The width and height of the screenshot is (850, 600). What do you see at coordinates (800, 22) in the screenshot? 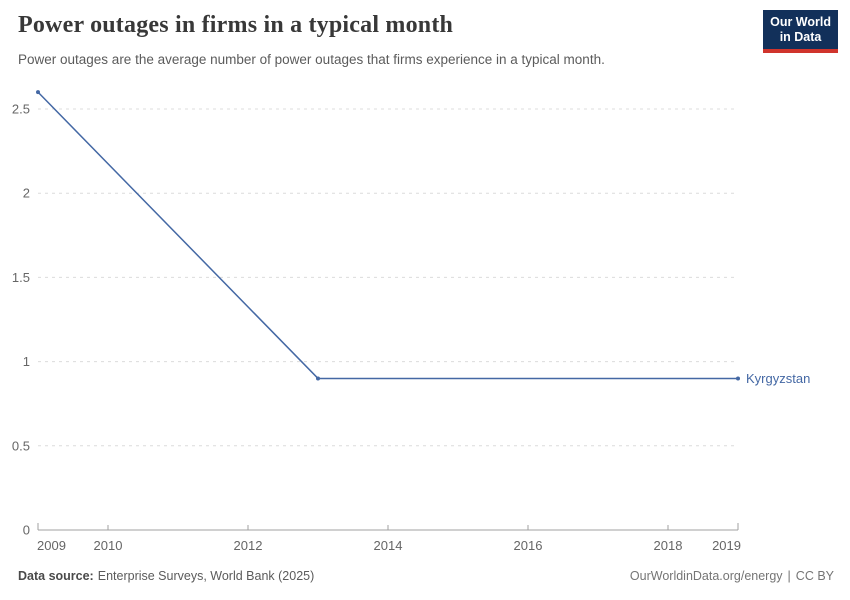
I see `logo-line1: Our World` at bounding box center [800, 22].